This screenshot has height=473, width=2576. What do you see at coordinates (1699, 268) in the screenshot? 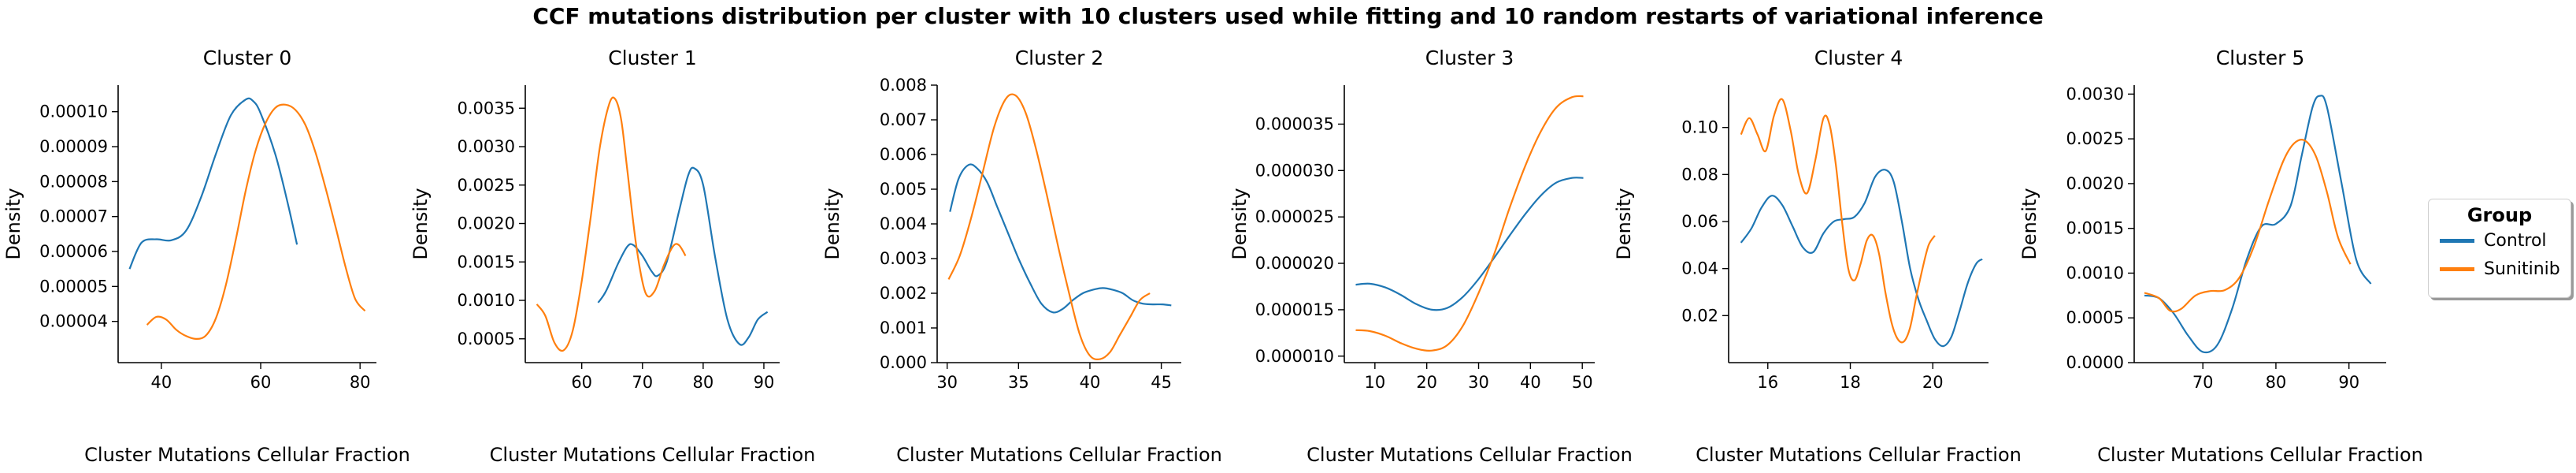
I see `y-tick-label: 0.04` at bounding box center [1699, 268].